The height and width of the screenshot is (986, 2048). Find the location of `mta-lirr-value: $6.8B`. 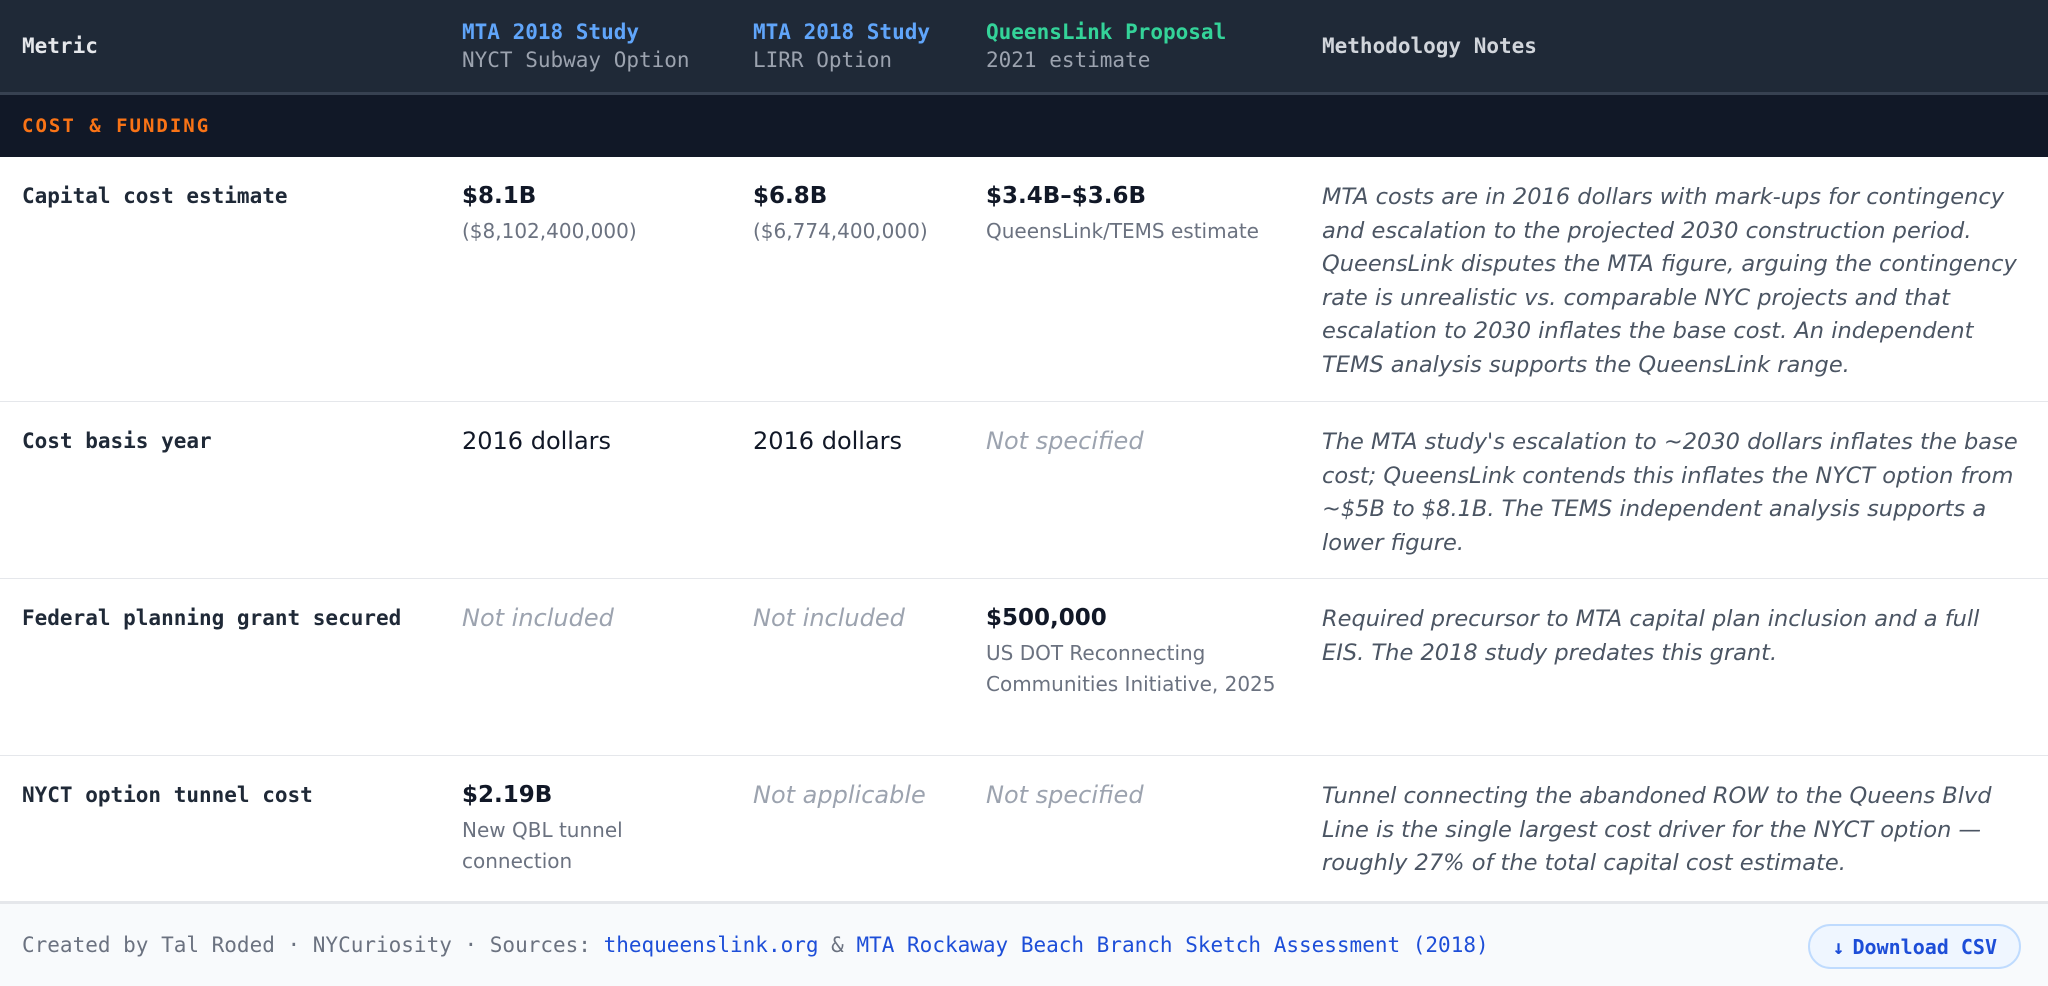

mta-lirr-value: $6.8B is located at coordinates (790, 196).